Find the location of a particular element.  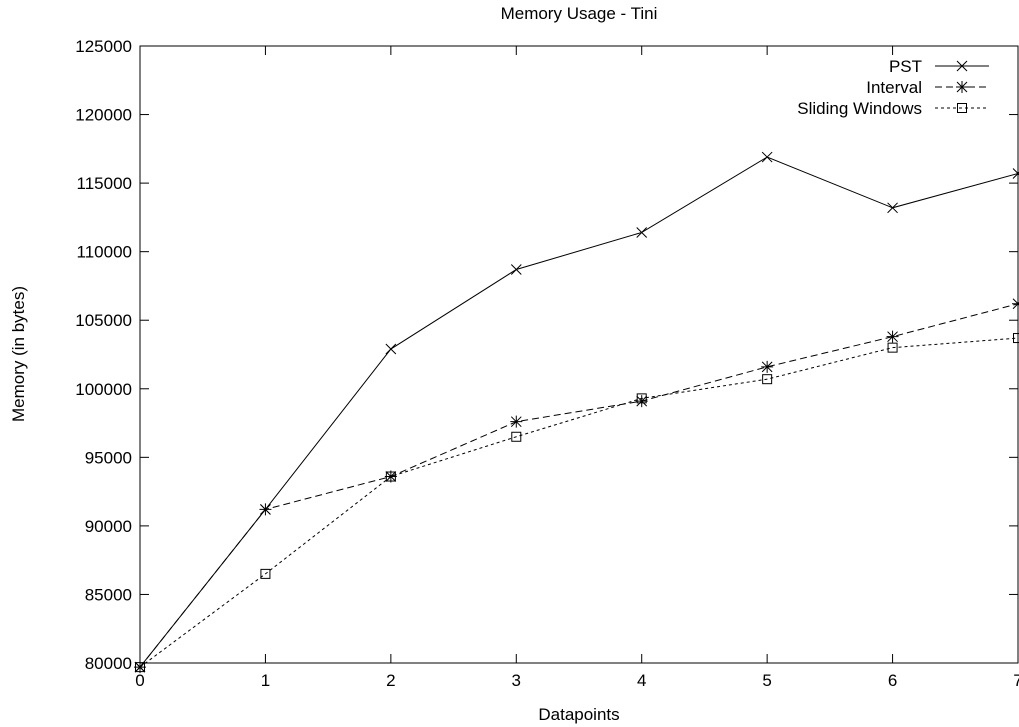

y-tick-label: 110000 is located at coordinates (104, 252).